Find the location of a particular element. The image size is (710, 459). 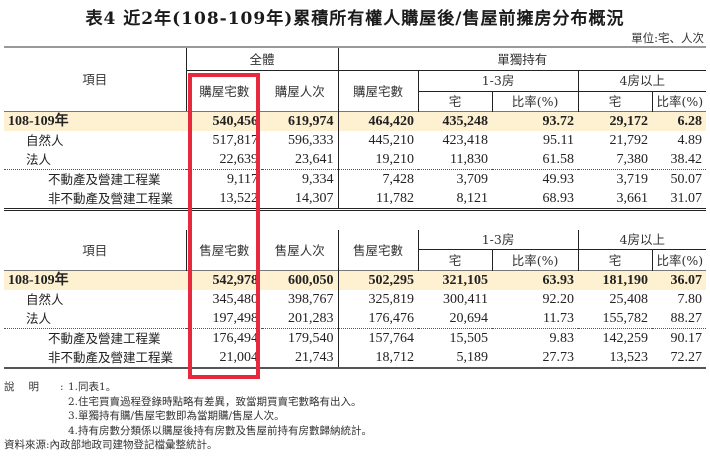

cell: 18,712 is located at coordinates (377, 358).